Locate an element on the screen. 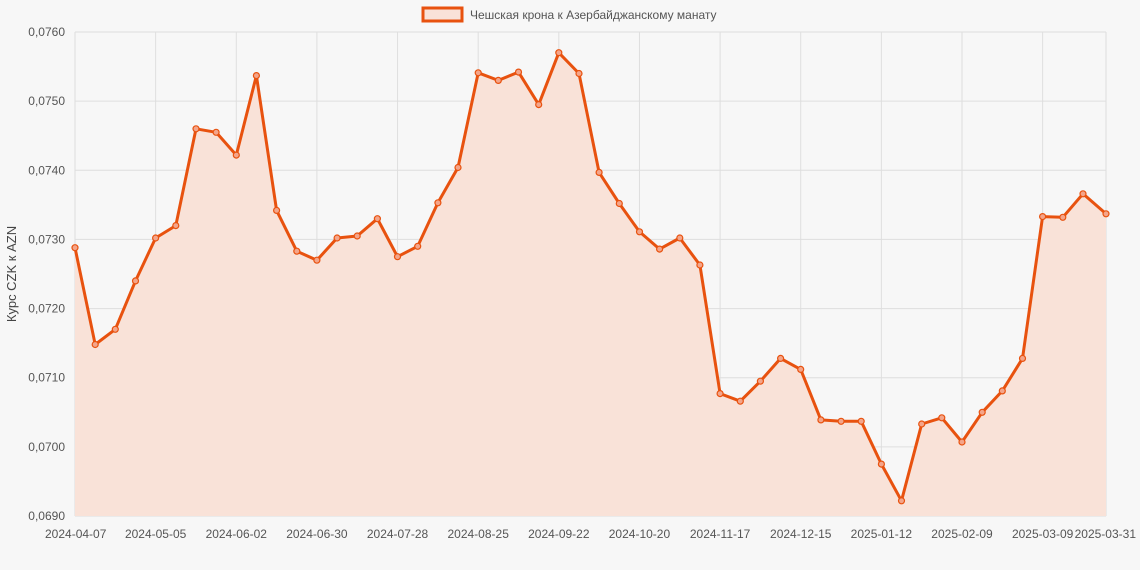 This screenshot has height=570, width=1140. y-tick-label: 0,0720 is located at coordinates (46, 309).